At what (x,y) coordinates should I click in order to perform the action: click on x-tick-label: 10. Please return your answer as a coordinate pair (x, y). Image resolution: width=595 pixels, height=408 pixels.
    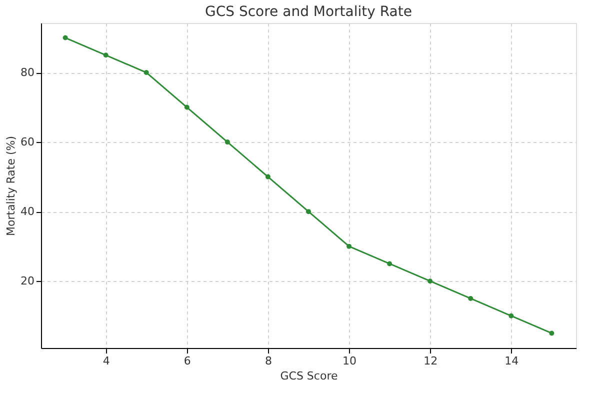
    Looking at the image, I should click on (349, 361).